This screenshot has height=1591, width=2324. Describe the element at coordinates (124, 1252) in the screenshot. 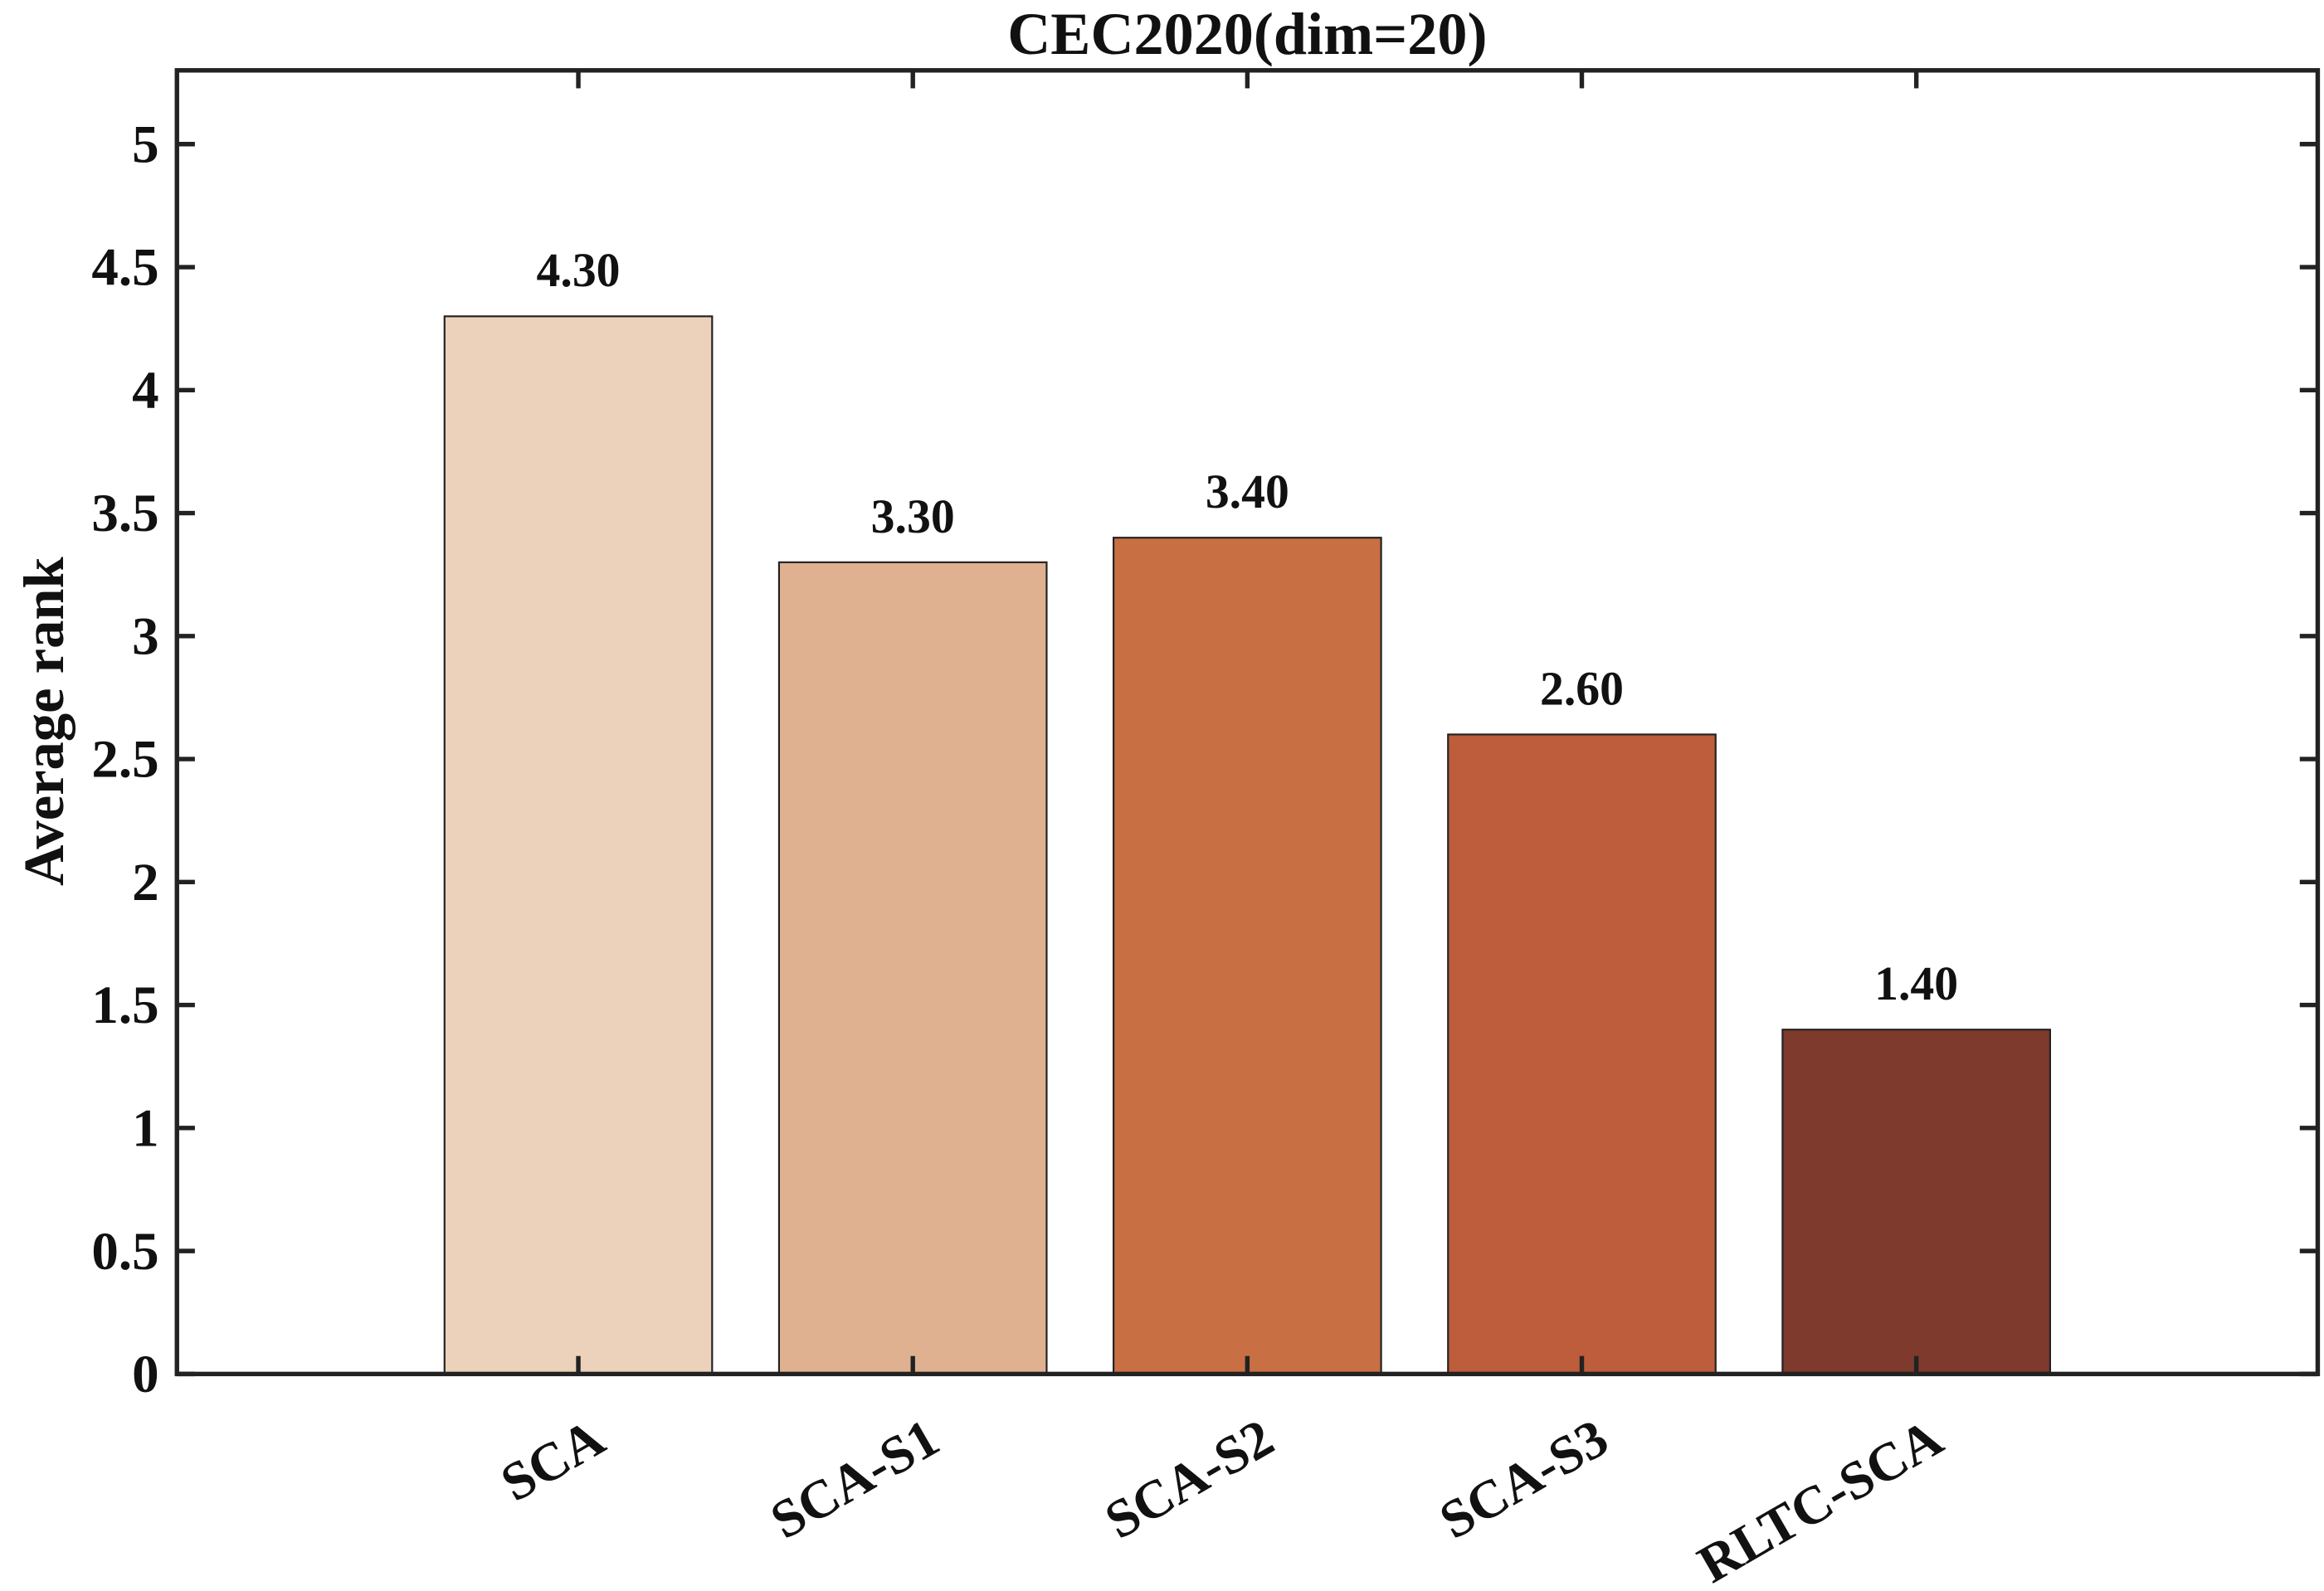

I see `y-tick-label: 0.5` at that location.